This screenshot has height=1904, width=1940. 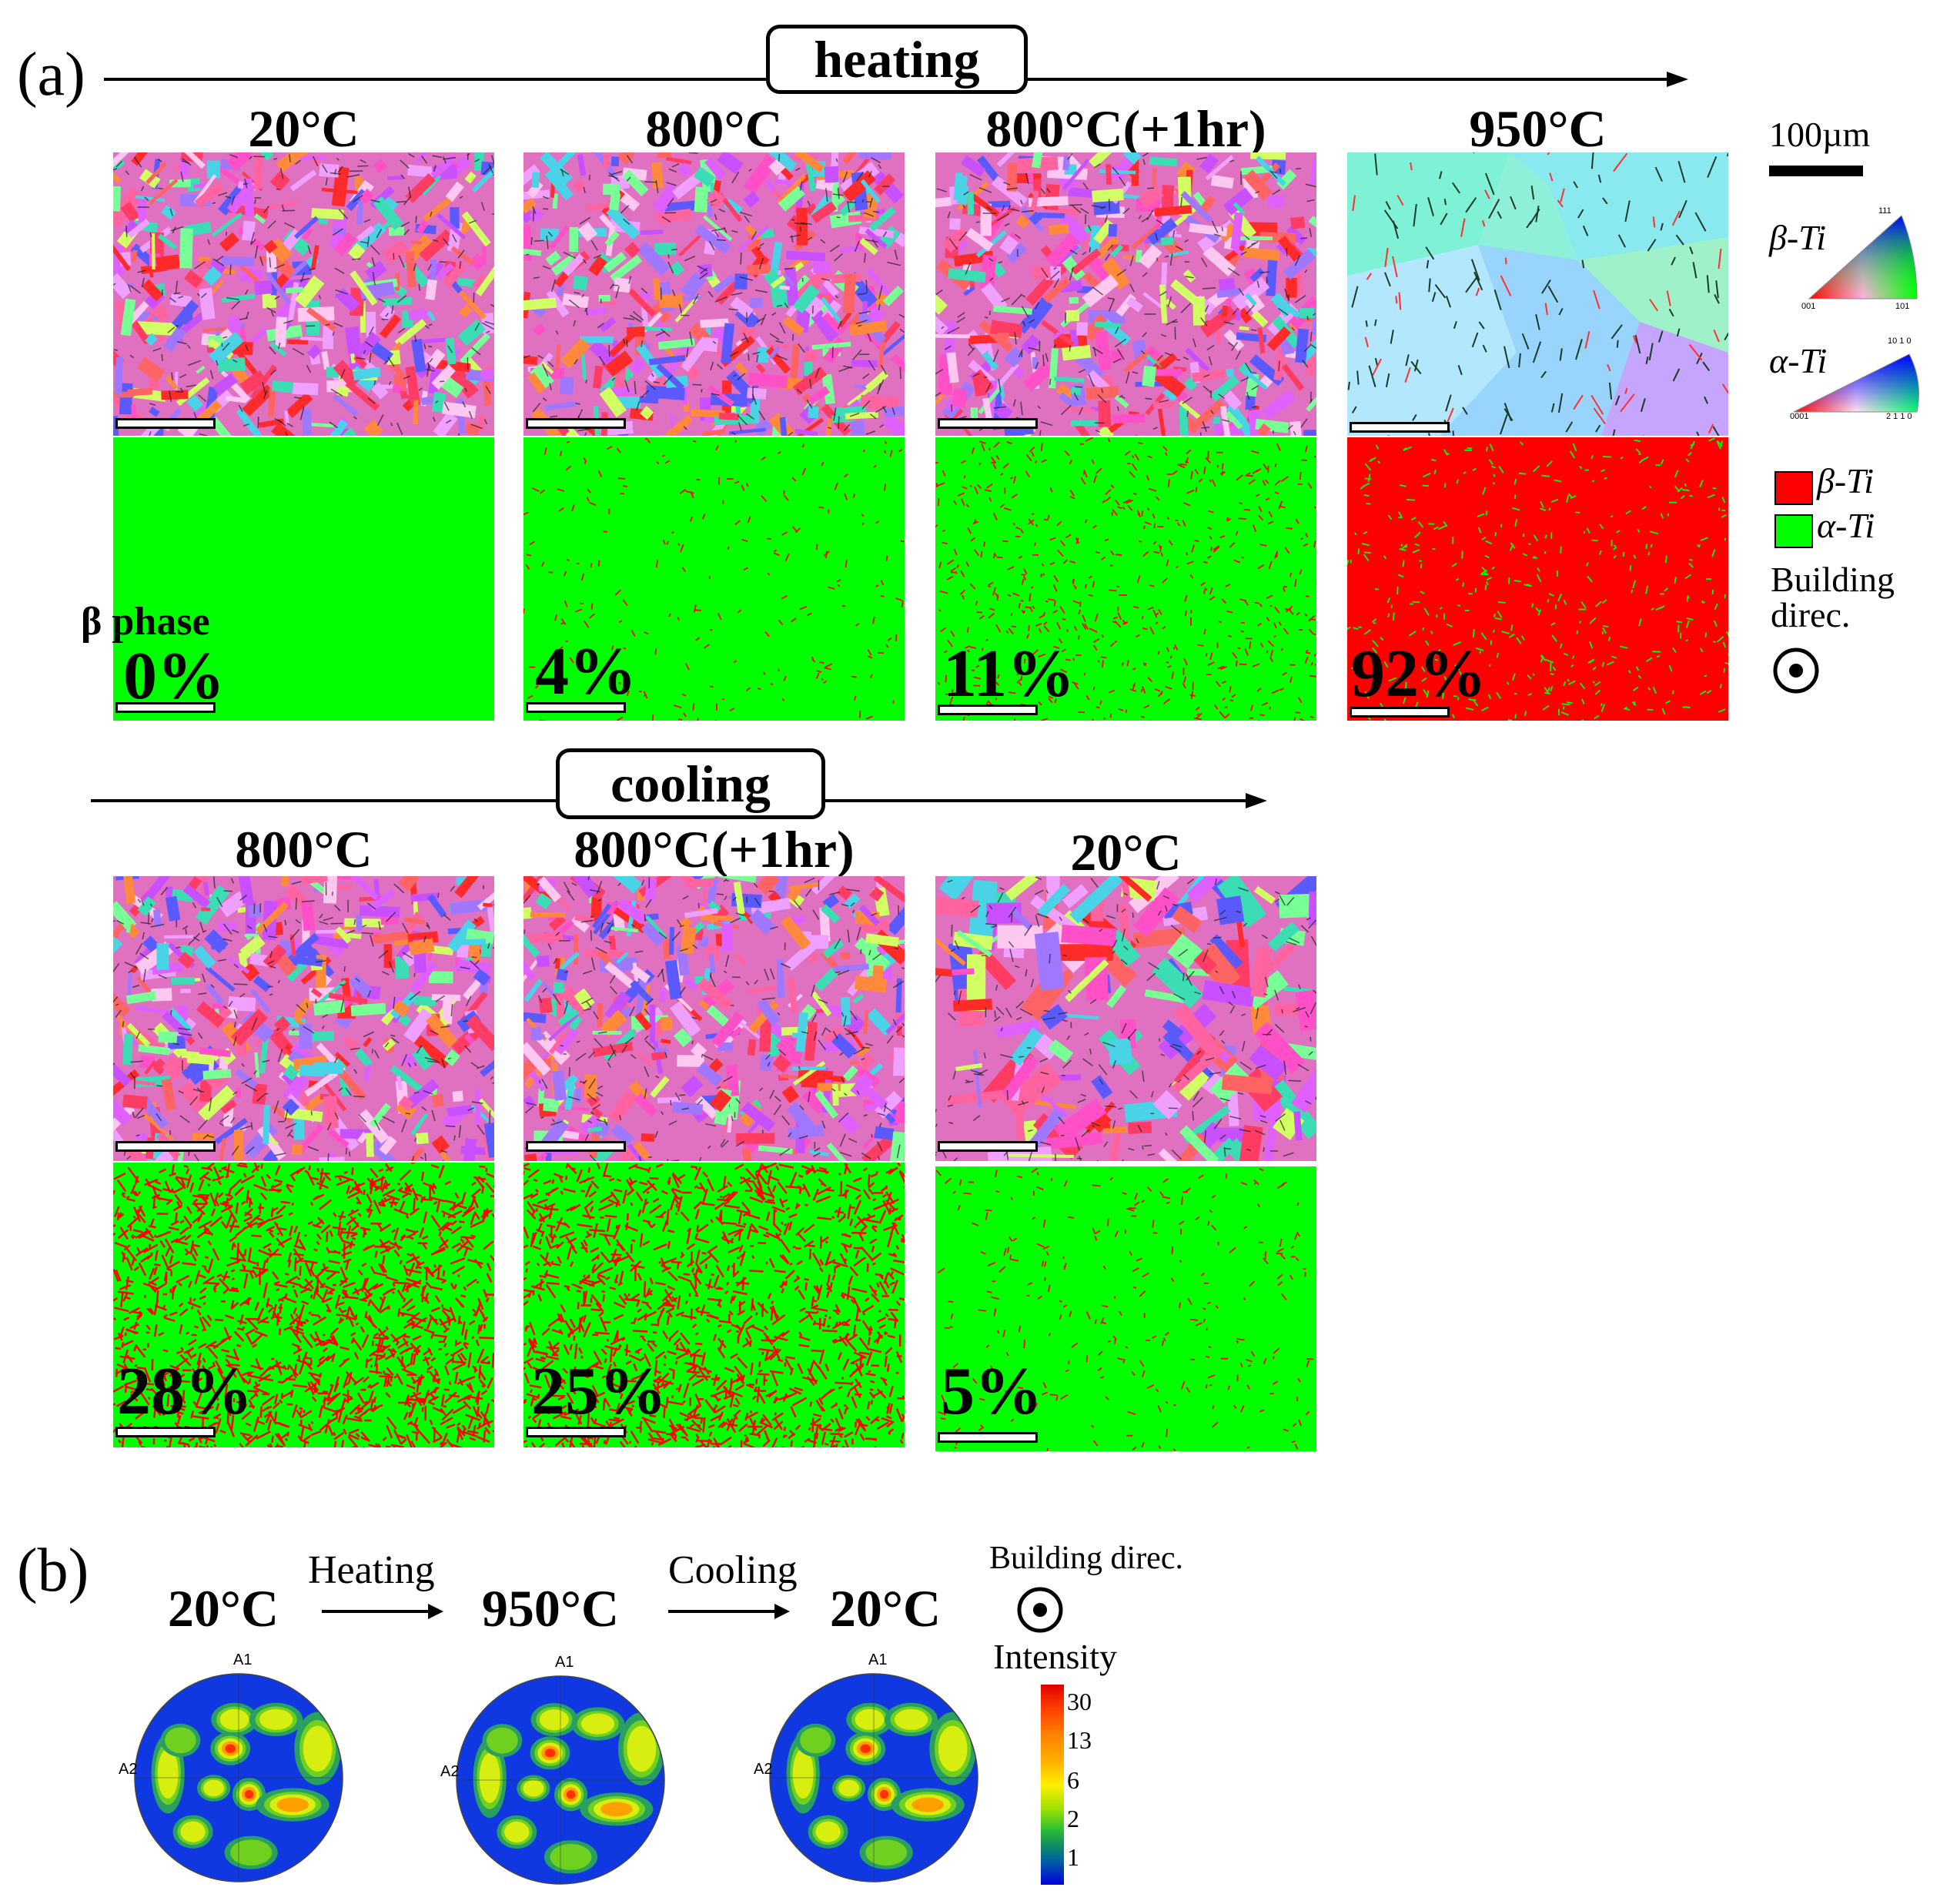 What do you see at coordinates (372, 1570) in the screenshot?
I see `heating-step-label: Heating` at bounding box center [372, 1570].